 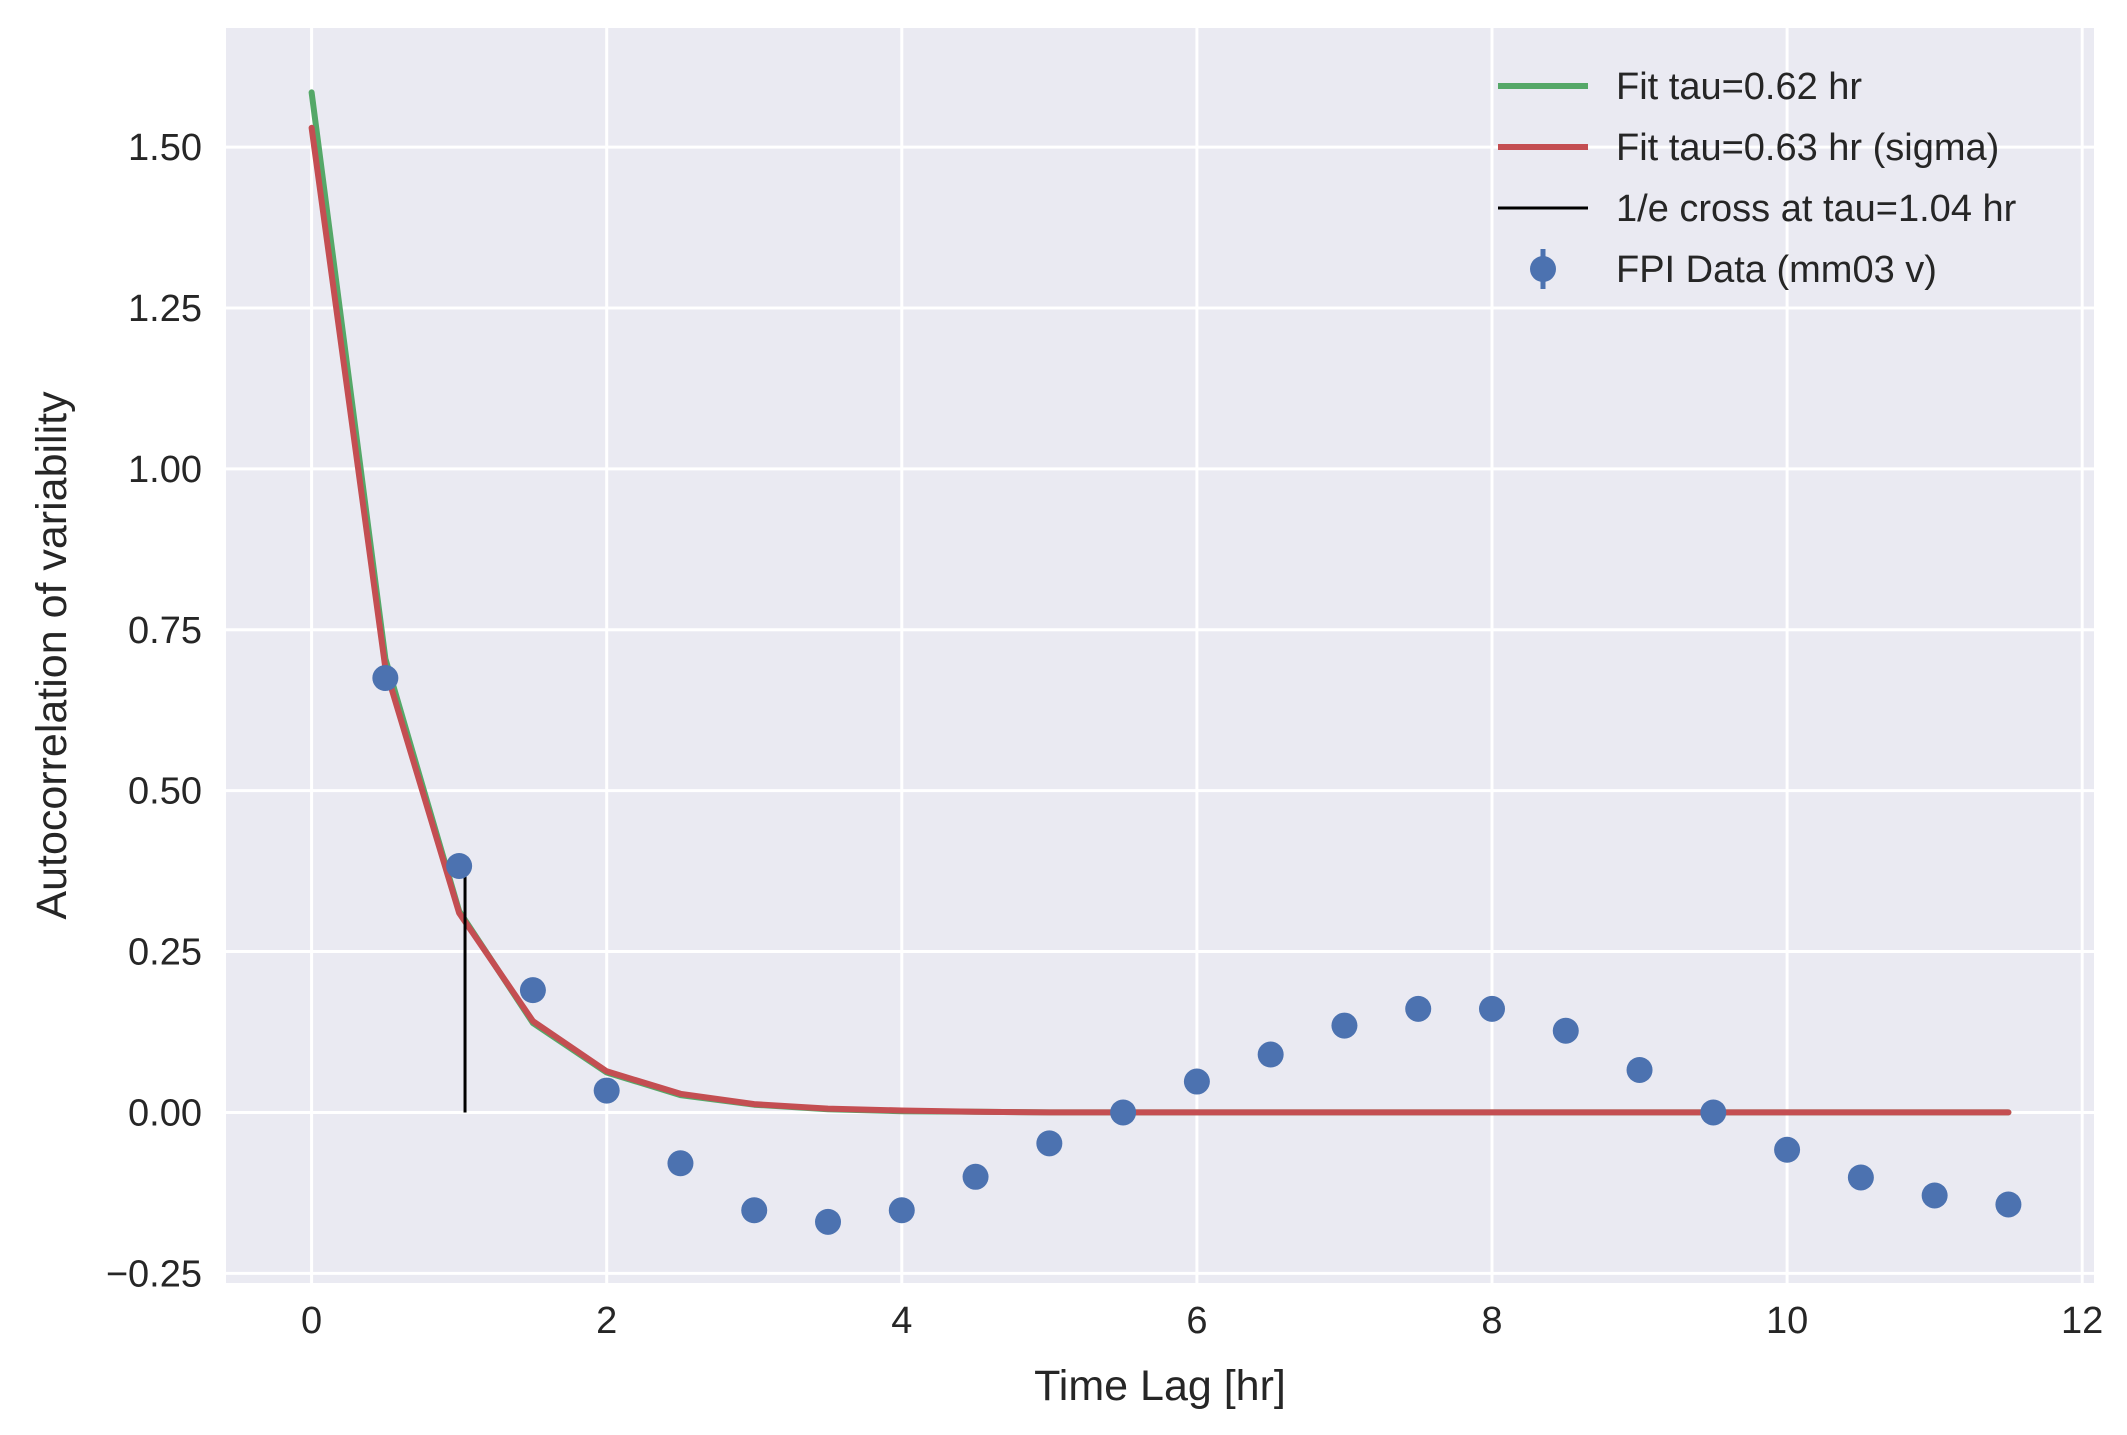 I want to click on legend-entry: Fit tau=0.63 hr (sigma), so click(x=1748, y=148).